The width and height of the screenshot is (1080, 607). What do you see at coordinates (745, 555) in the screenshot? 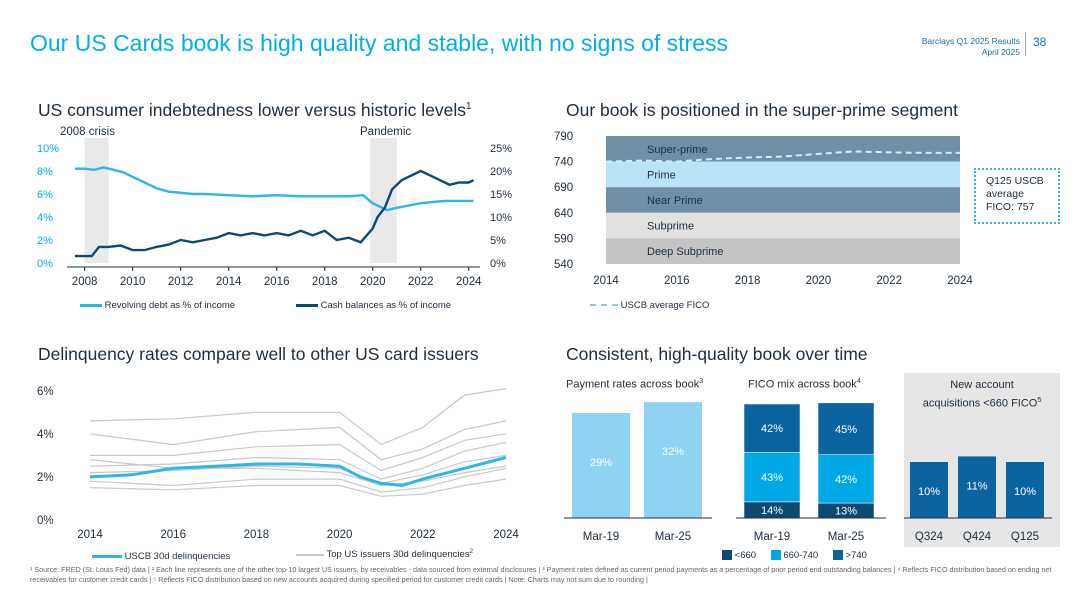
I see `legend-label: <660` at bounding box center [745, 555].